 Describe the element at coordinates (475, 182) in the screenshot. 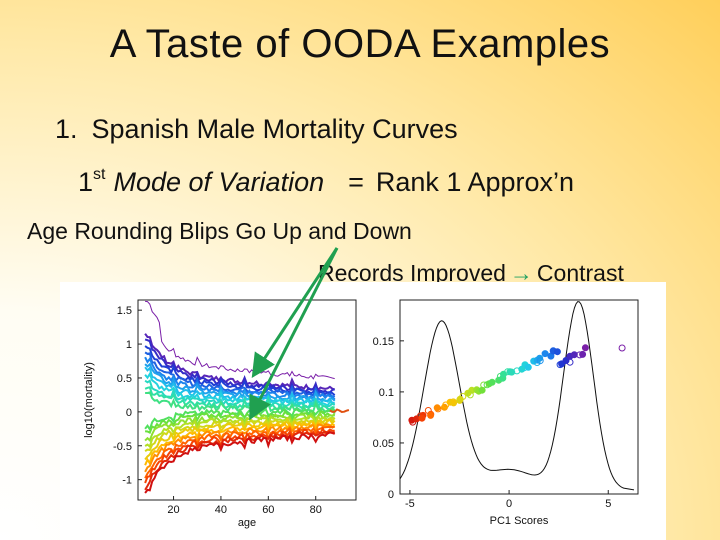

I see `rank-approx-label: Rank 1 Approx’n` at that location.